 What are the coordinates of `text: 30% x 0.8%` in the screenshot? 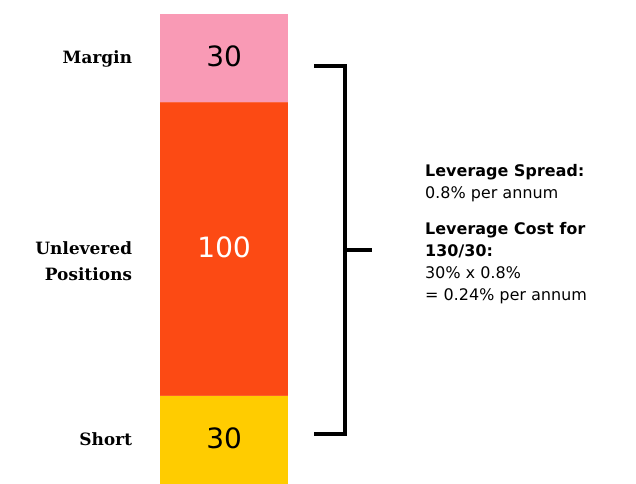 It's located at (473, 273).